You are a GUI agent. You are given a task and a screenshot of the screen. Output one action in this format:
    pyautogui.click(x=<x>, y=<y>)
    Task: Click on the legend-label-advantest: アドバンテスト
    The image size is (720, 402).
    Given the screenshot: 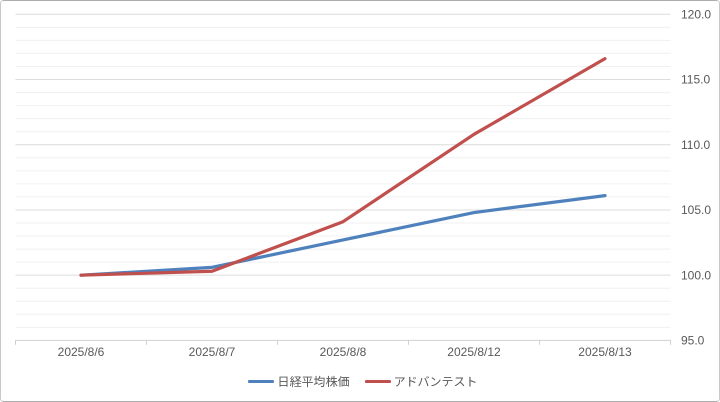 What is the action you would take?
    pyautogui.click(x=435, y=381)
    